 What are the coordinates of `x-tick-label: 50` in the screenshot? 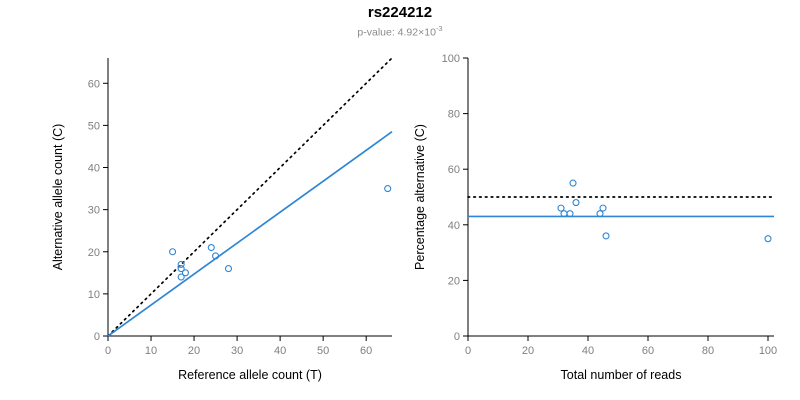 It's located at (323, 351).